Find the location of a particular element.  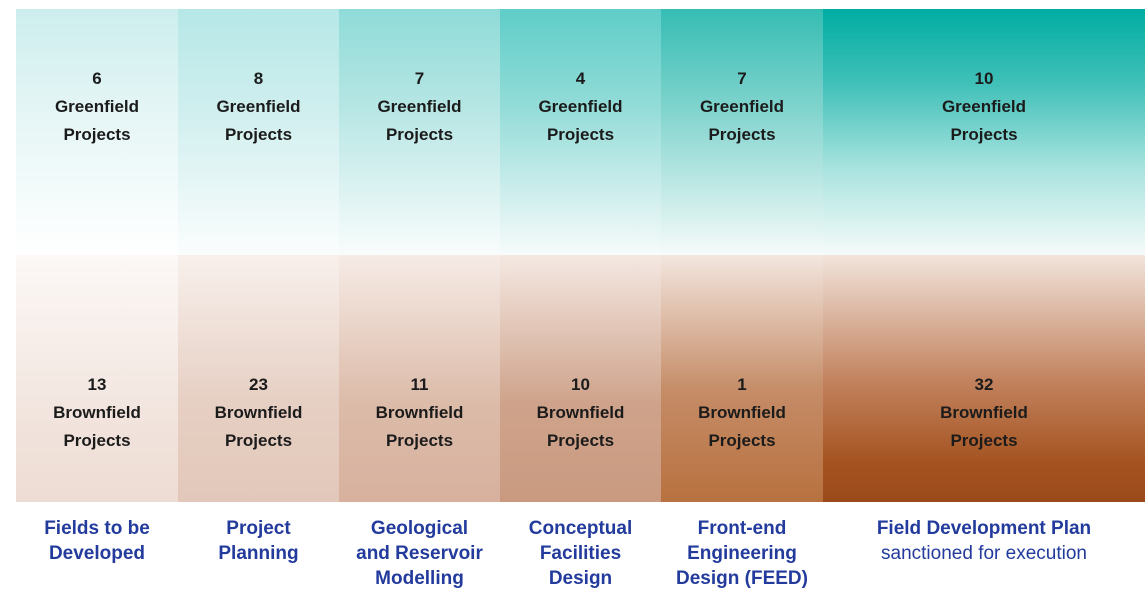

greenfield-count: 8 is located at coordinates (258, 78).